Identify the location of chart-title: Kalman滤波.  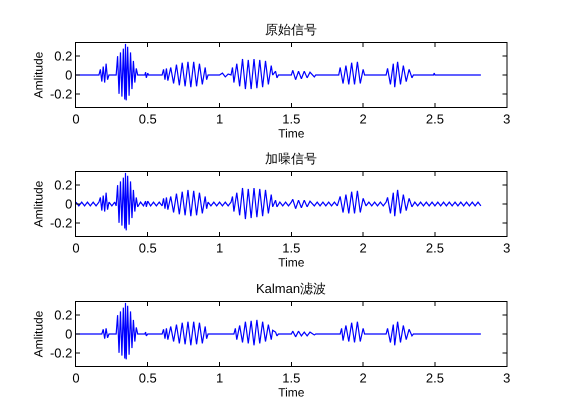
(291, 288).